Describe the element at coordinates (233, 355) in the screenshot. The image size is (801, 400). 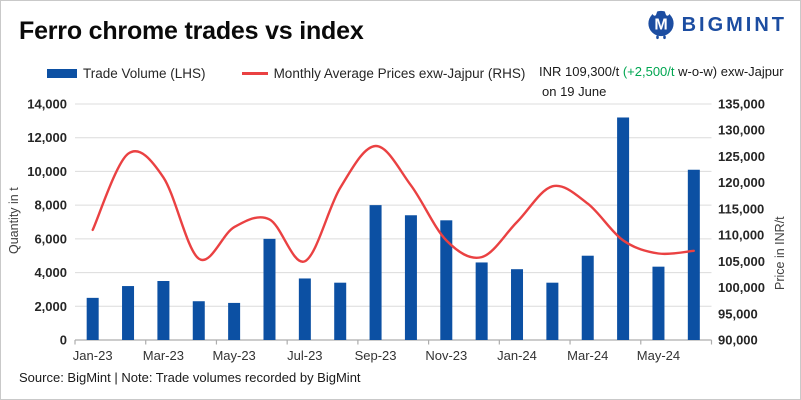
I see `x-tick-label: May-23` at that location.